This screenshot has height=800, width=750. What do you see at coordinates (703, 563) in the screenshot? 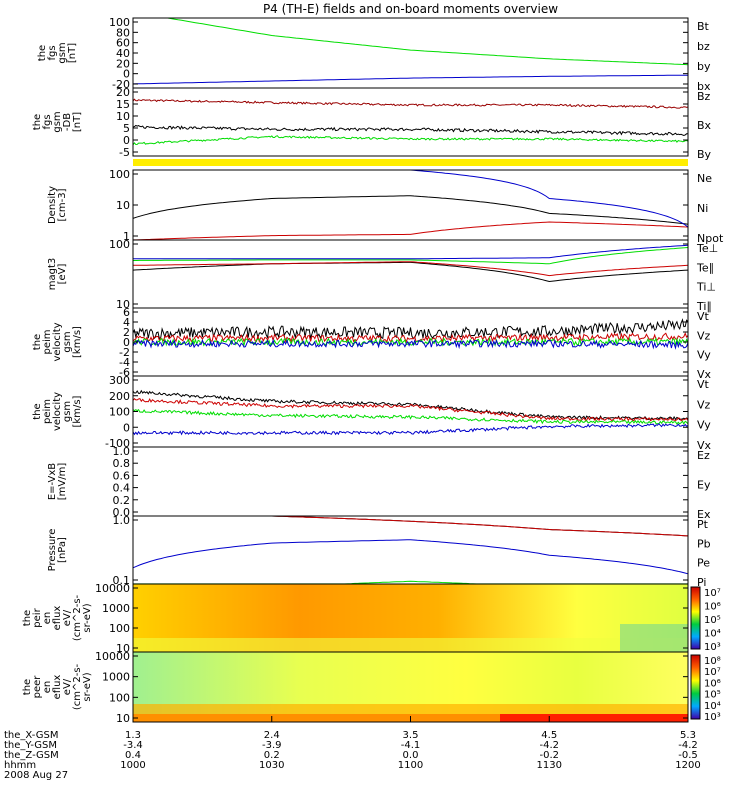
I see `legend-entry: Pe` at bounding box center [703, 563].